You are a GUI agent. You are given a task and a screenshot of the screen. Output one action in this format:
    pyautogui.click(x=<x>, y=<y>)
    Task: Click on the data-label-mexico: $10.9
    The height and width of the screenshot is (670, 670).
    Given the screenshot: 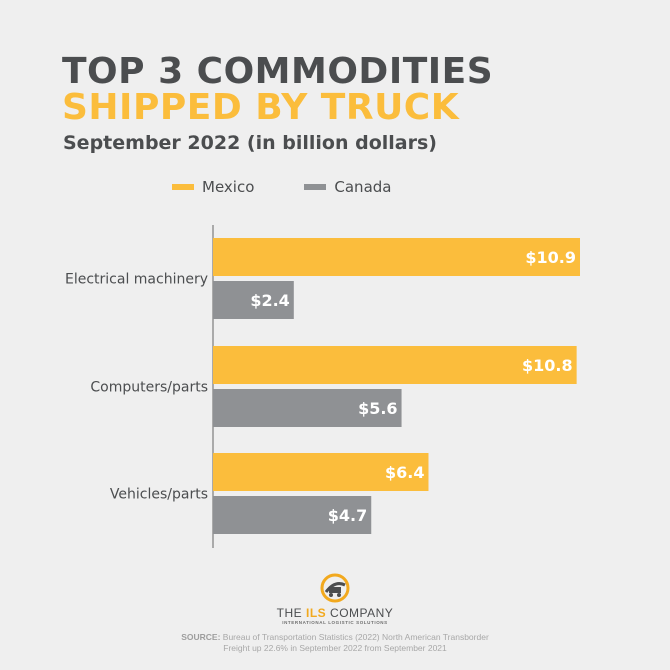 What is the action you would take?
    pyautogui.click(x=550, y=257)
    